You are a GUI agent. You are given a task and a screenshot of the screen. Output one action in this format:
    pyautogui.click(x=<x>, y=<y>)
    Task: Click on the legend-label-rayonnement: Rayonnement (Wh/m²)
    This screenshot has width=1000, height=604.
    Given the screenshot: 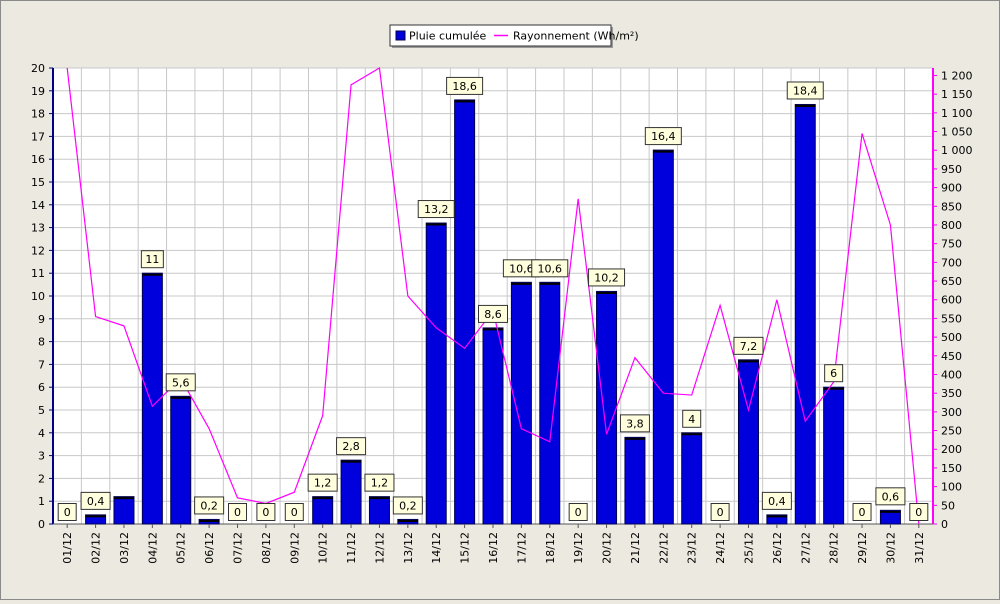 What is the action you would take?
    pyautogui.click(x=576, y=36)
    